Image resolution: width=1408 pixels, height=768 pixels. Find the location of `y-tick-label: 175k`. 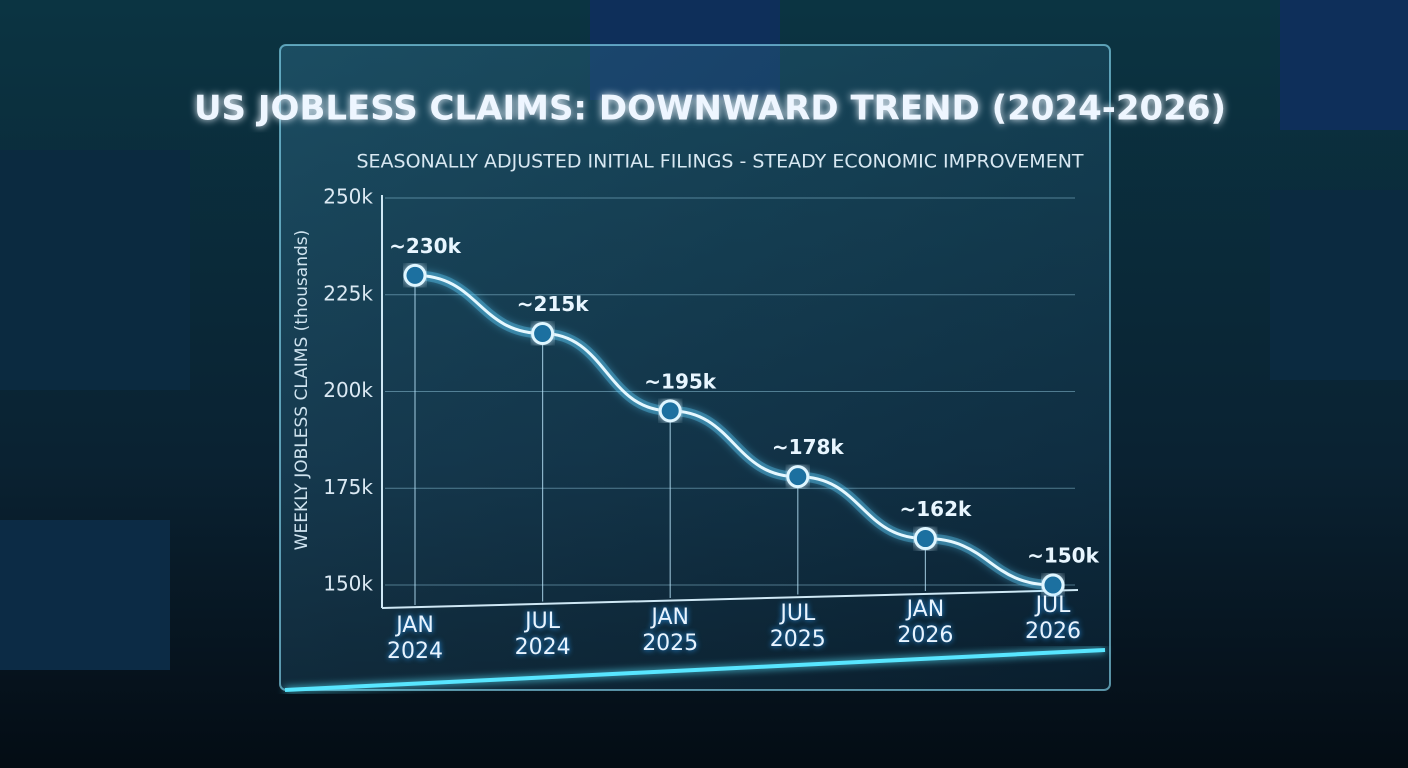

y-tick-label: 175k is located at coordinates (348, 487).